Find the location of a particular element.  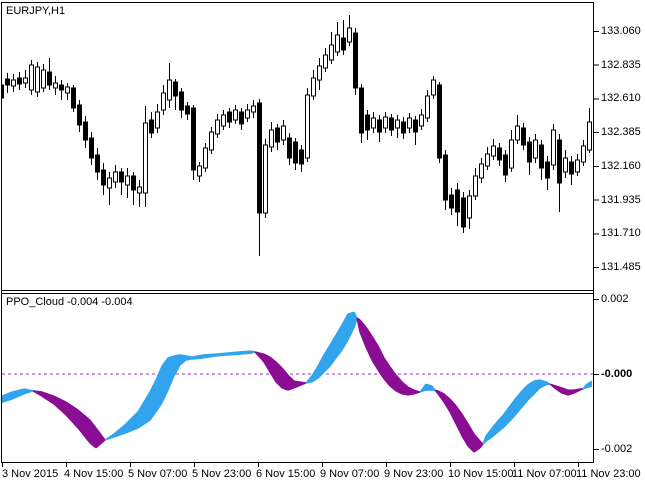

indicator-axis-label: -0.000 is located at coordinates (617, 373).